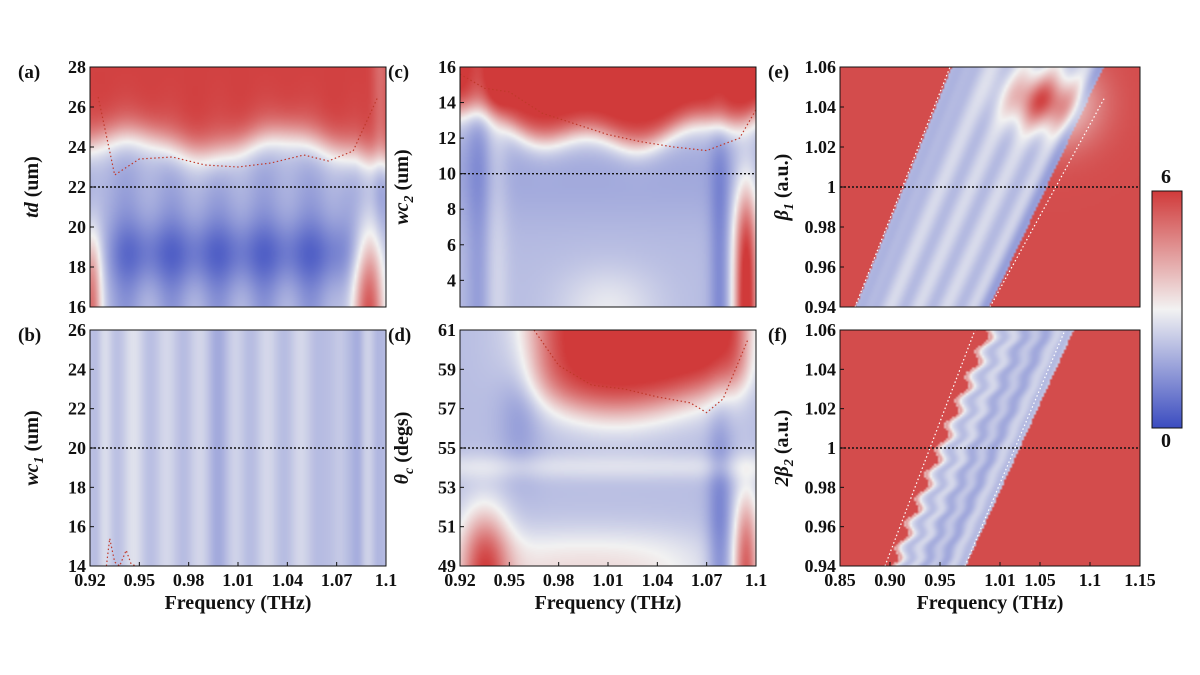 This screenshot has height=675, width=1200. Describe the element at coordinates (1040, 580) in the screenshot. I see `xtick-label-f: 1.05` at that location.